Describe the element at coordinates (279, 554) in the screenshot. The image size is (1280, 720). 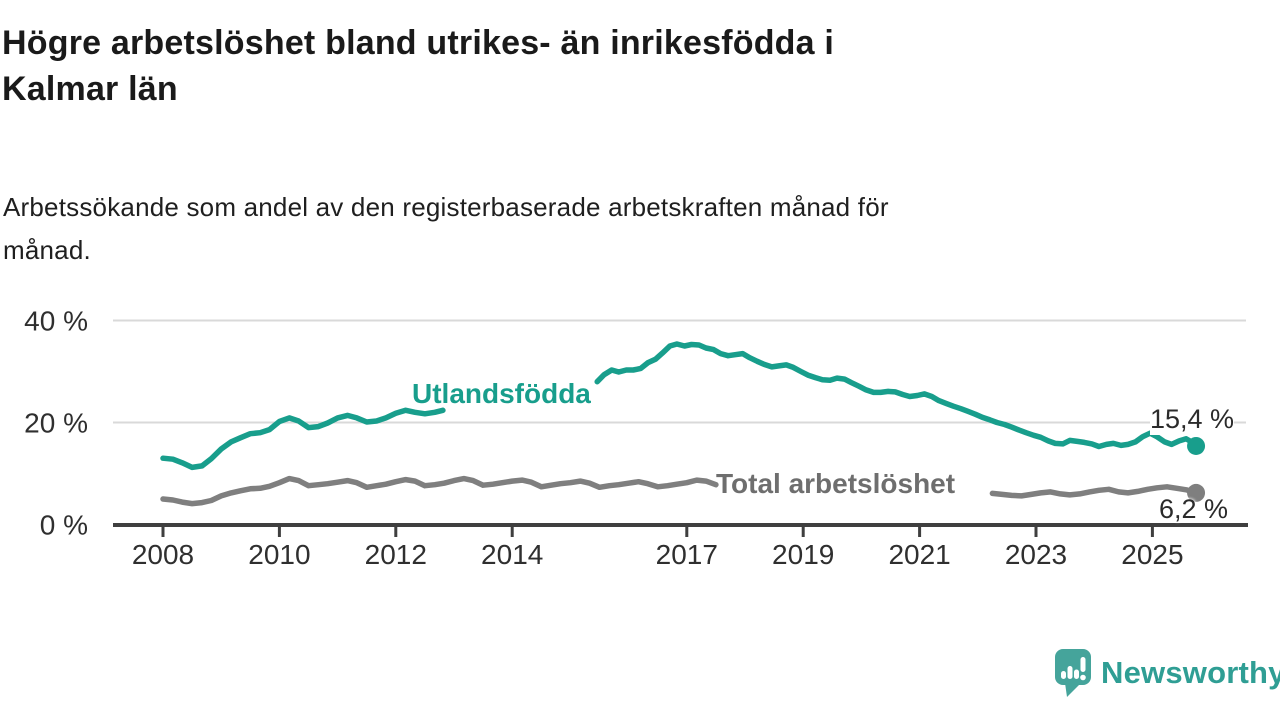
I see `x-axis-tick-label: 2010` at that location.